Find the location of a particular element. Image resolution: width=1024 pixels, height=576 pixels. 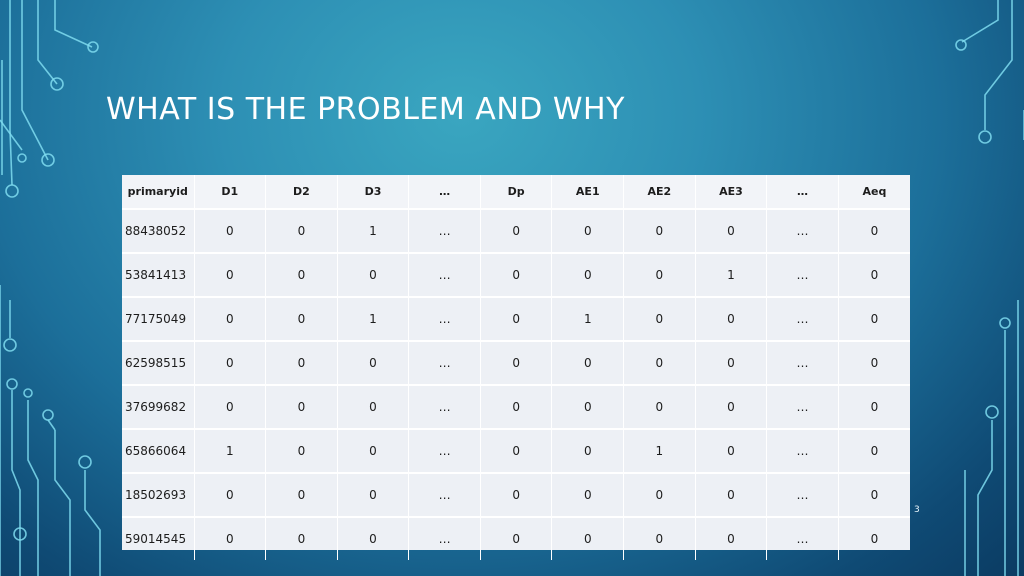

primaryid-cell: 62598515 is located at coordinates (158, 363).